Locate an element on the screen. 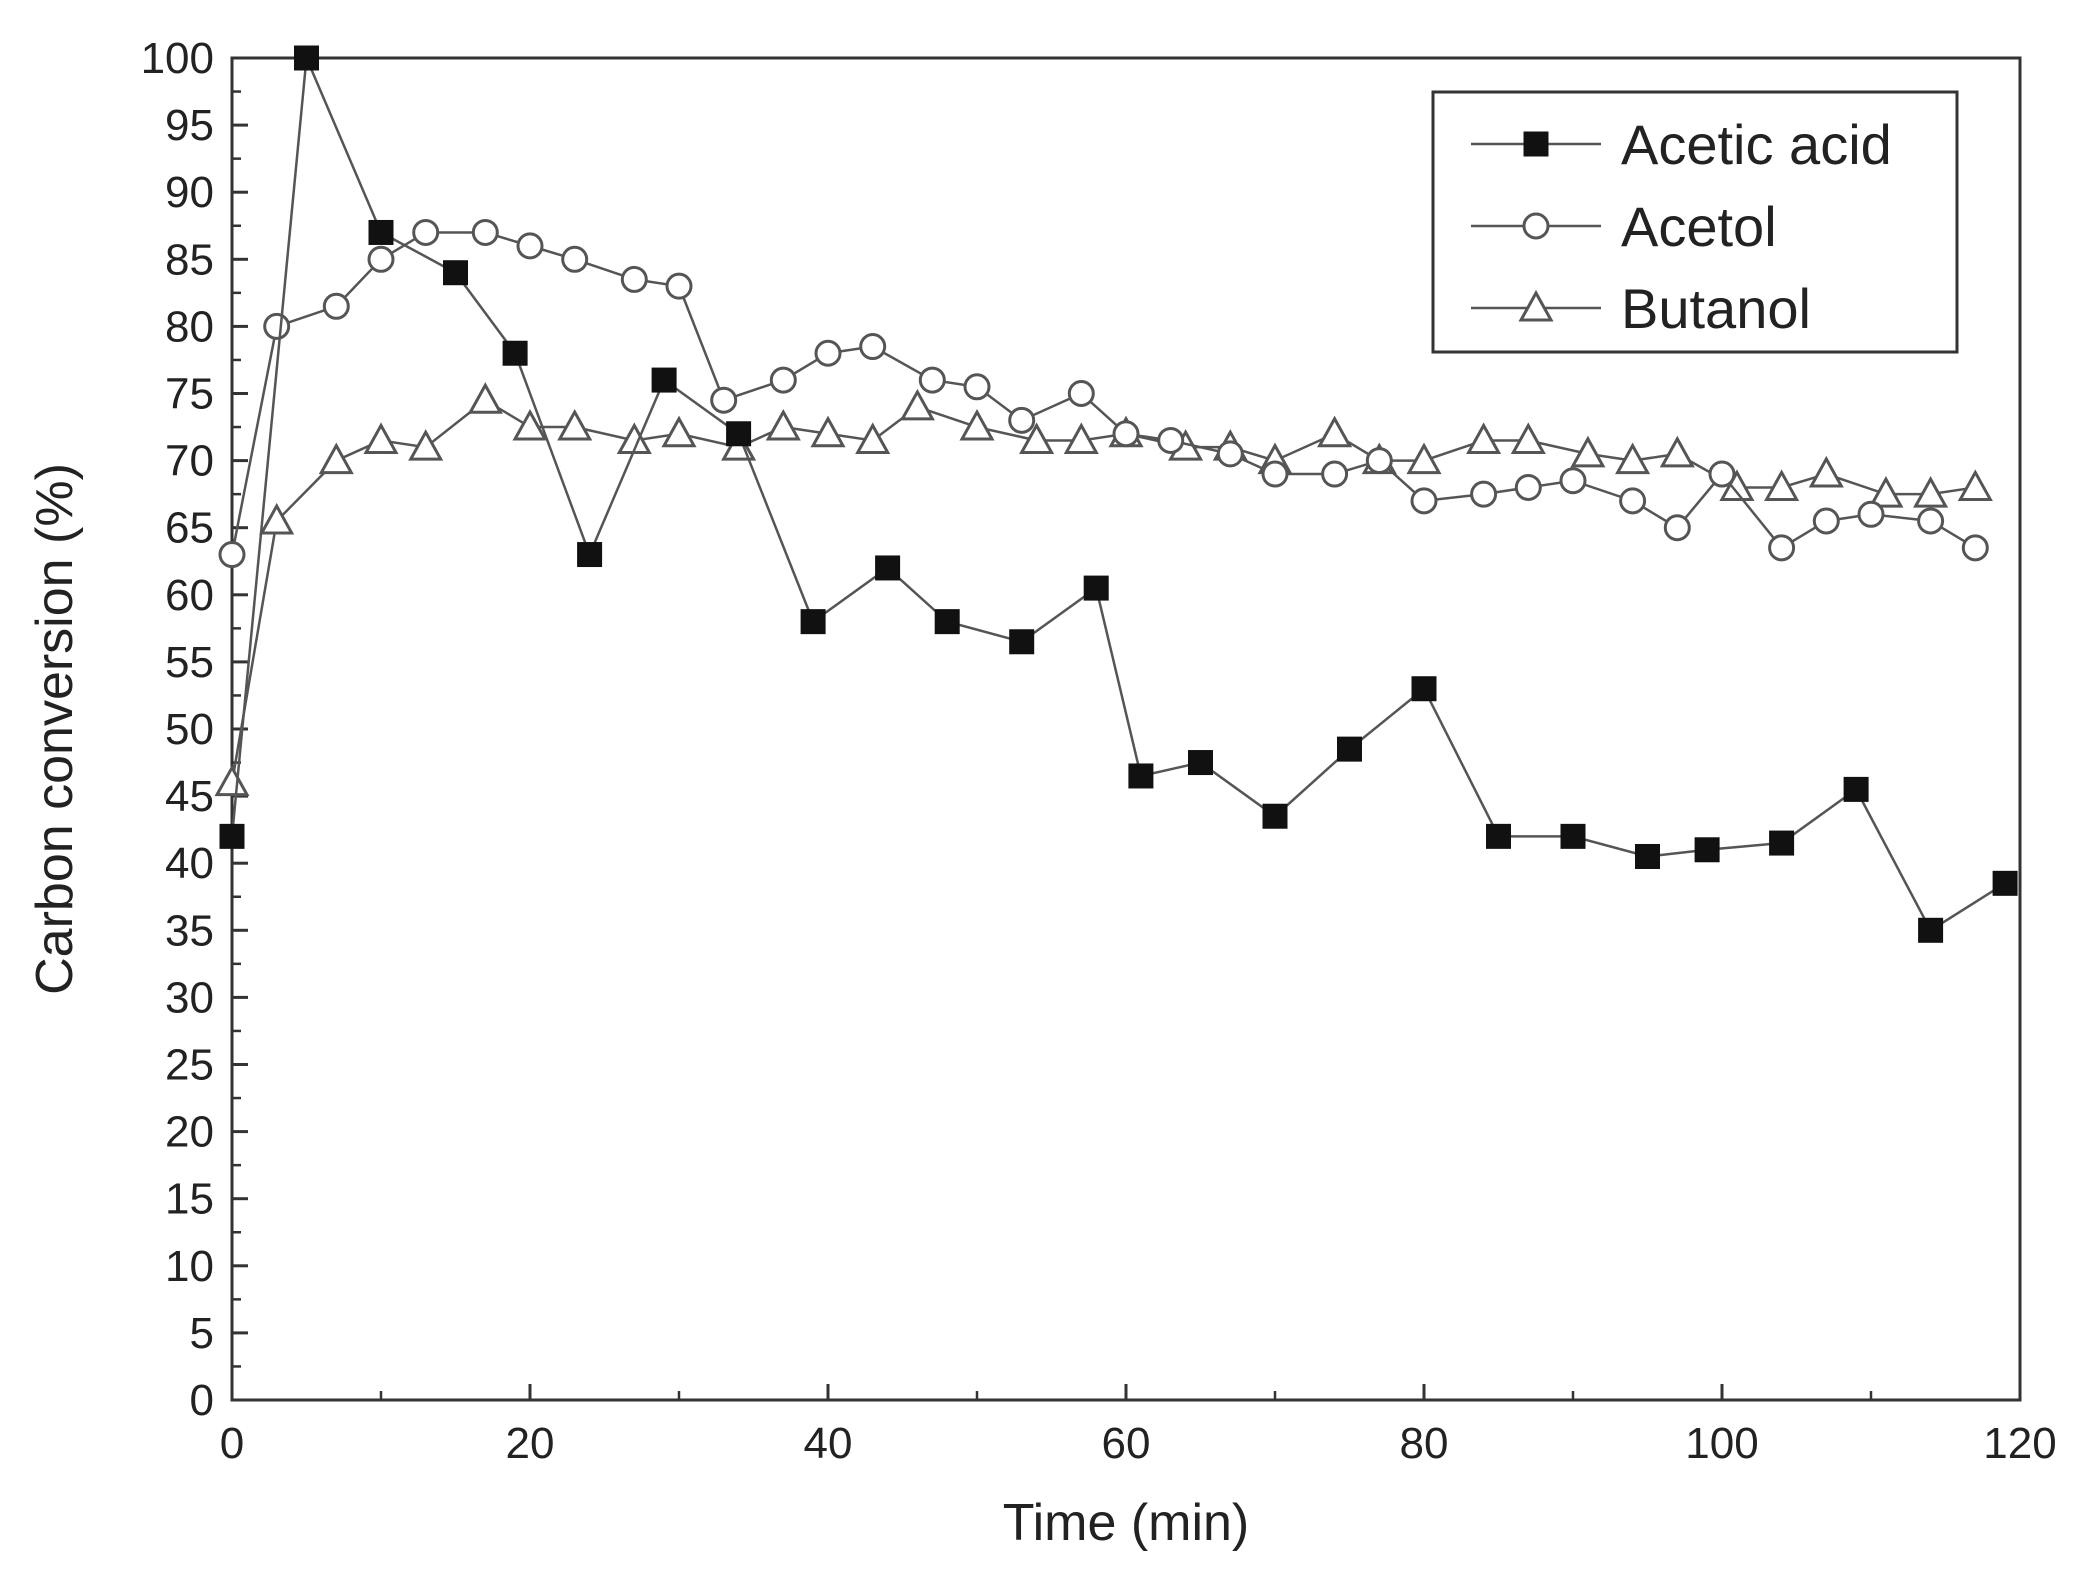 The height and width of the screenshot is (1577, 2088). legend: Acetic acid Acetol Butanol is located at coordinates (1695, 222).